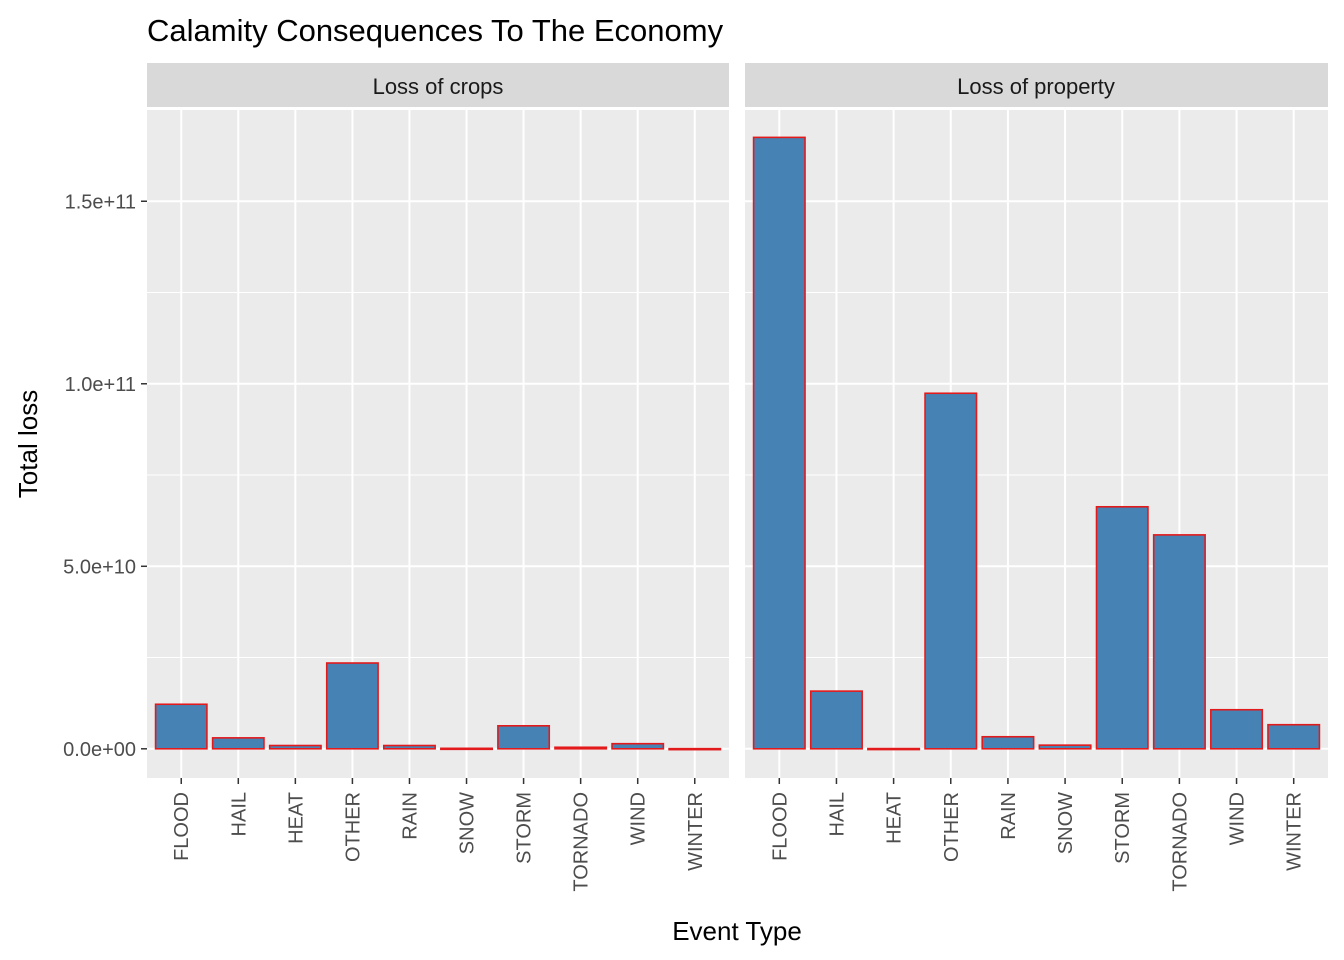 The height and width of the screenshot is (960, 1344). What do you see at coordinates (737, 931) in the screenshot?
I see `x-axis-title: Event Type` at bounding box center [737, 931].